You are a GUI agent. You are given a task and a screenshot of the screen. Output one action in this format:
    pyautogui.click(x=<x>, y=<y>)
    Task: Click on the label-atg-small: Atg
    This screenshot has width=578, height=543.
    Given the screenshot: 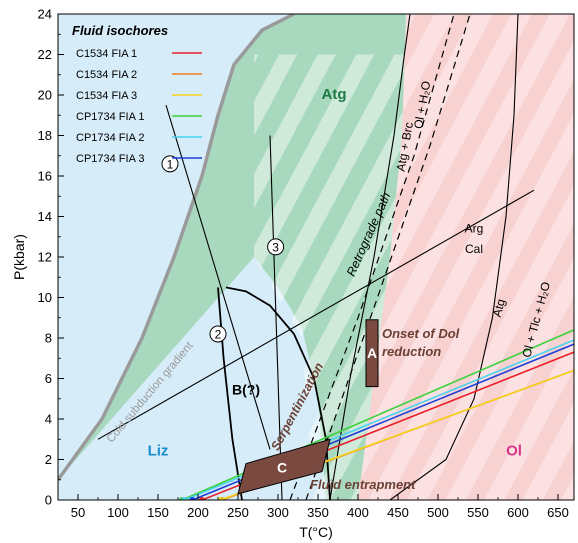 What is the action you would take?
    pyautogui.click(x=499, y=308)
    